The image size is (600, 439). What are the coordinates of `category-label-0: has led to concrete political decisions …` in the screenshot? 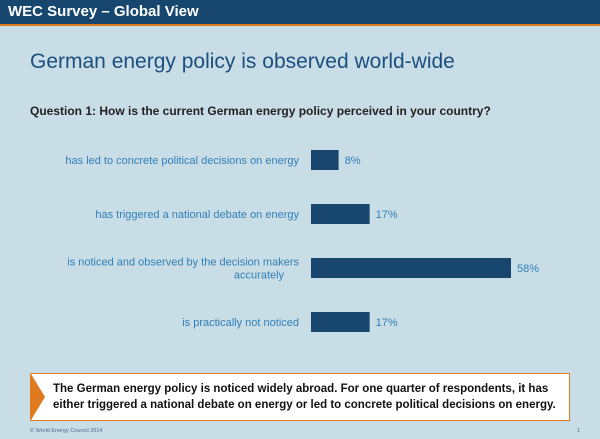 It's located at (182, 161).